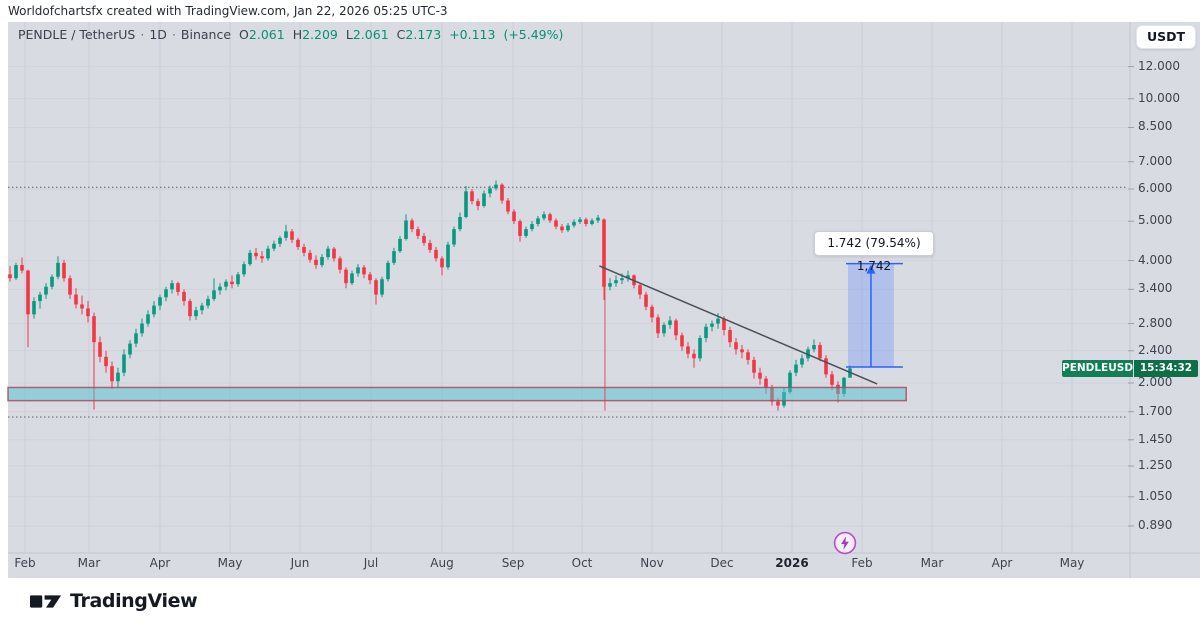  I want to click on price-axis-label: 5.000, so click(1155, 220).